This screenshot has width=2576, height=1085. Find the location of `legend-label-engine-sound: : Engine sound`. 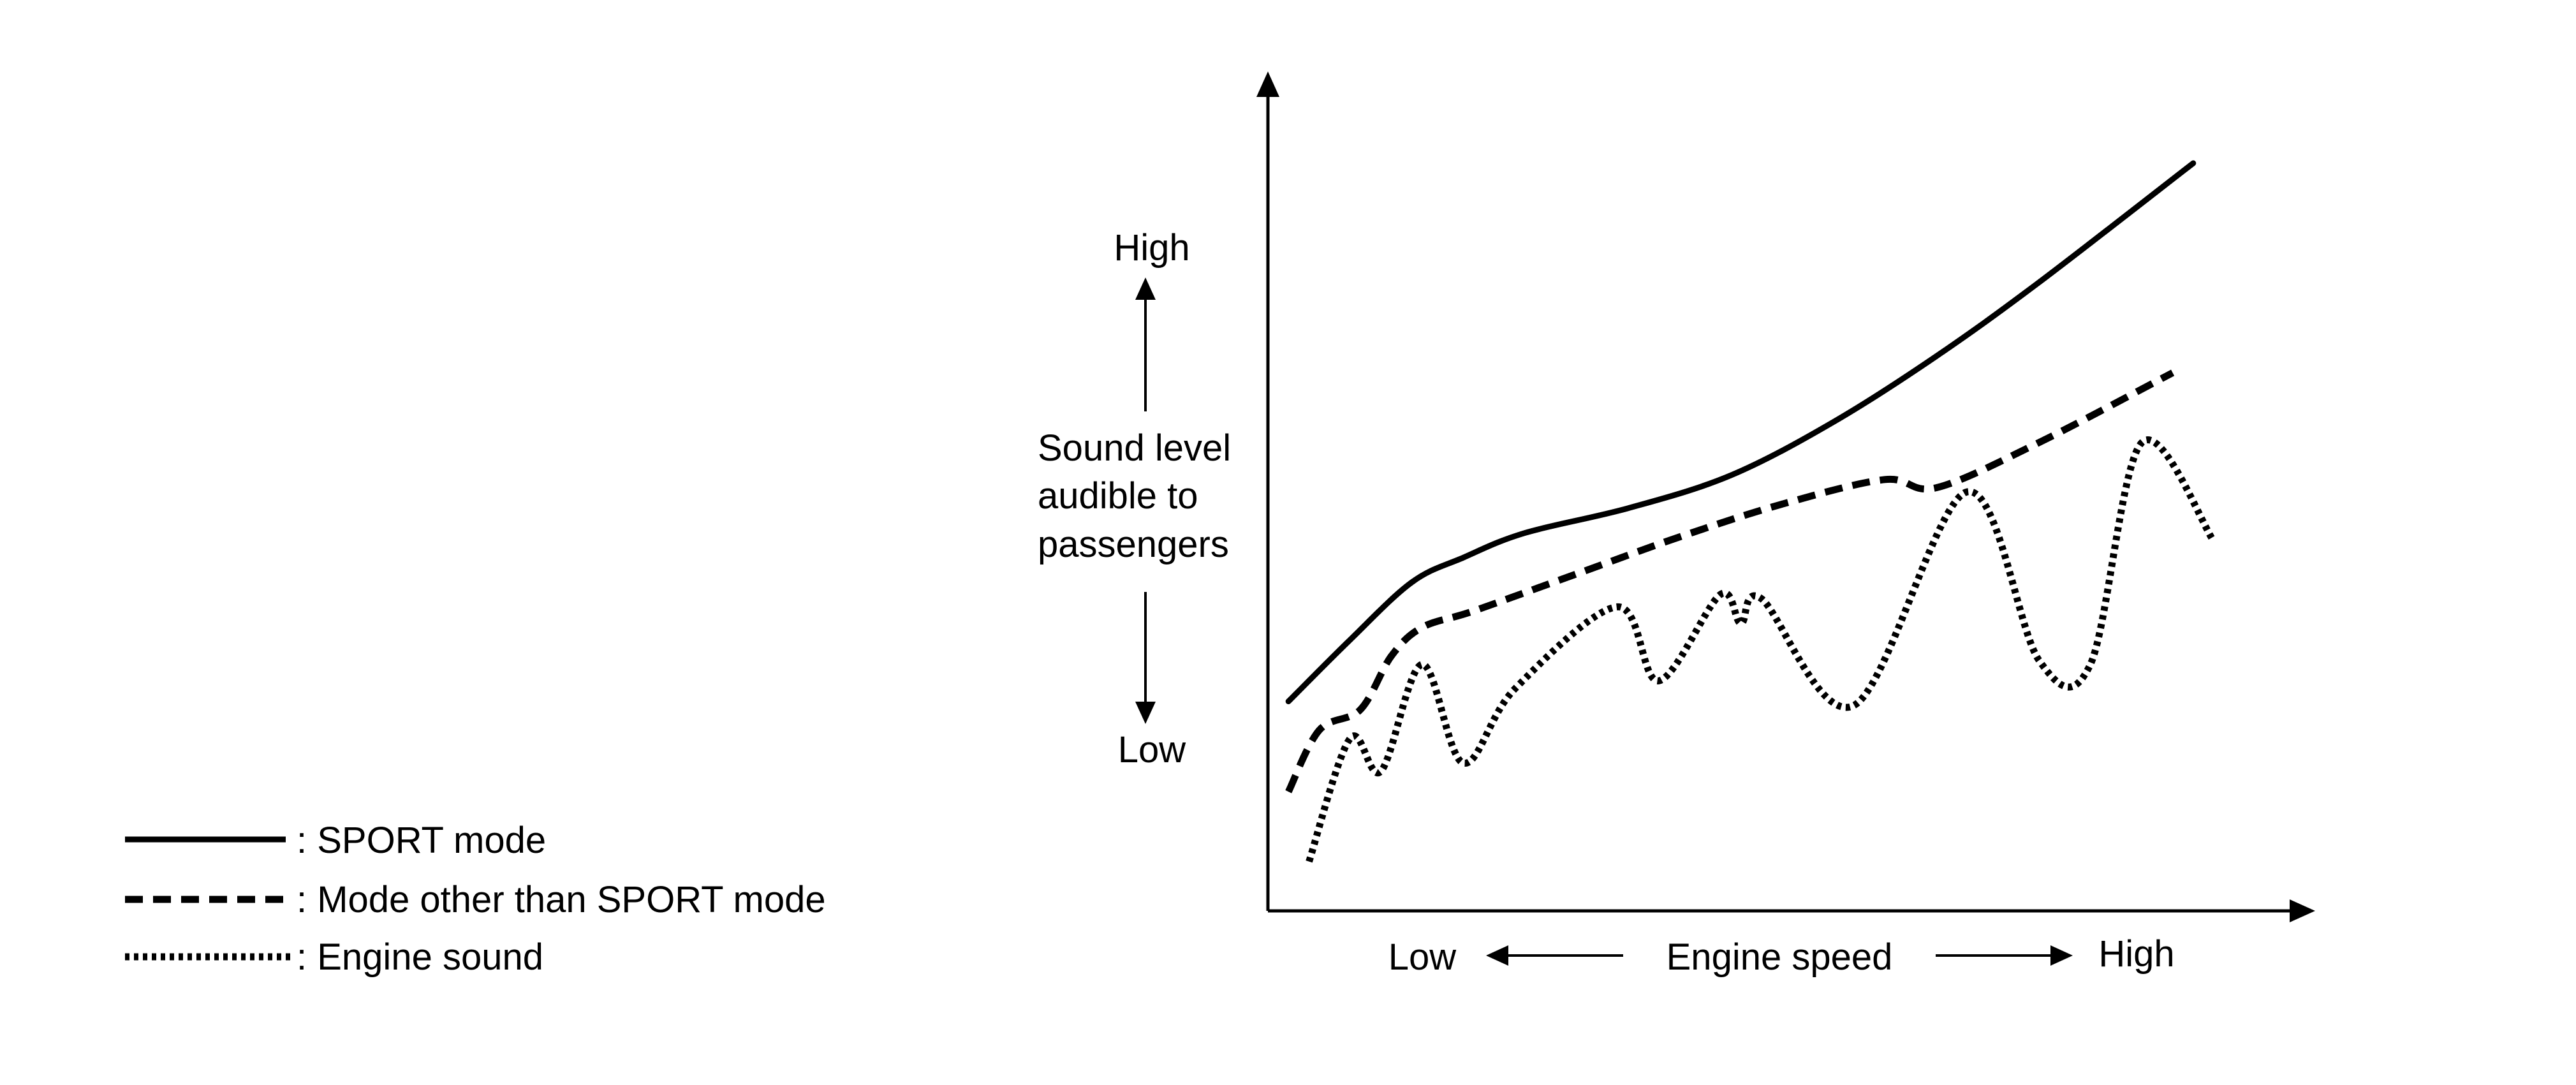

legend-label-engine-sound: : Engine sound is located at coordinates (420, 957).